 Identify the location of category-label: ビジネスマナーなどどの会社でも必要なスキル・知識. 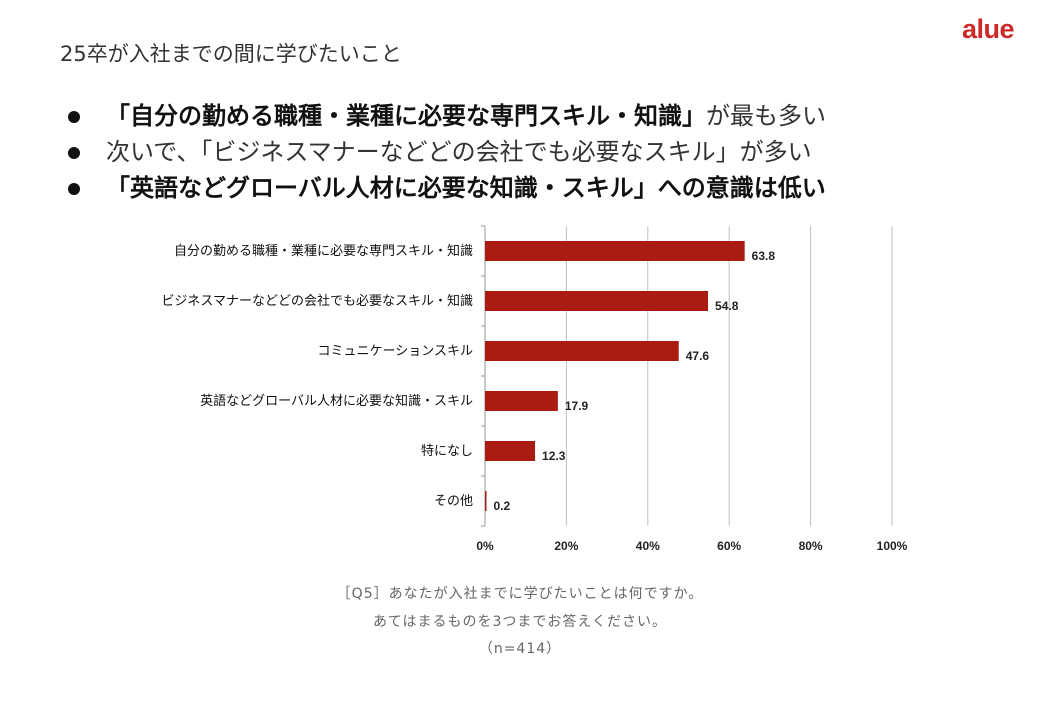
(317, 301).